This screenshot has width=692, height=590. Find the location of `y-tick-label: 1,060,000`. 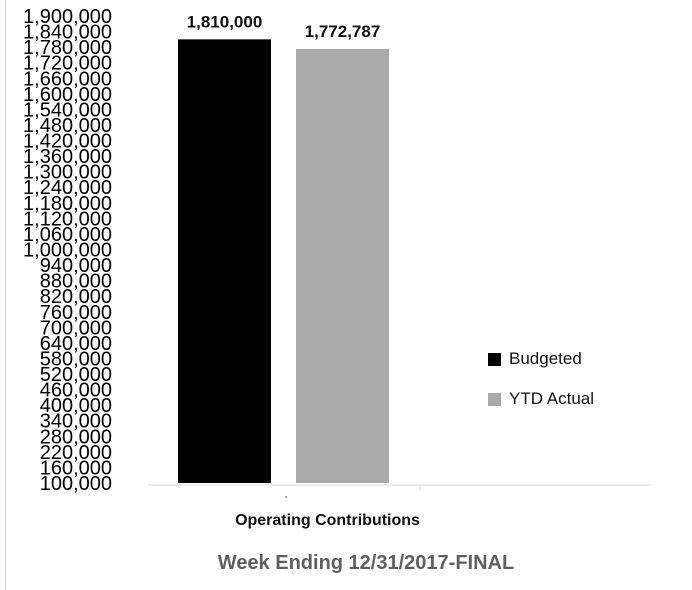

y-tick-label: 1,060,000 is located at coordinates (67, 235).